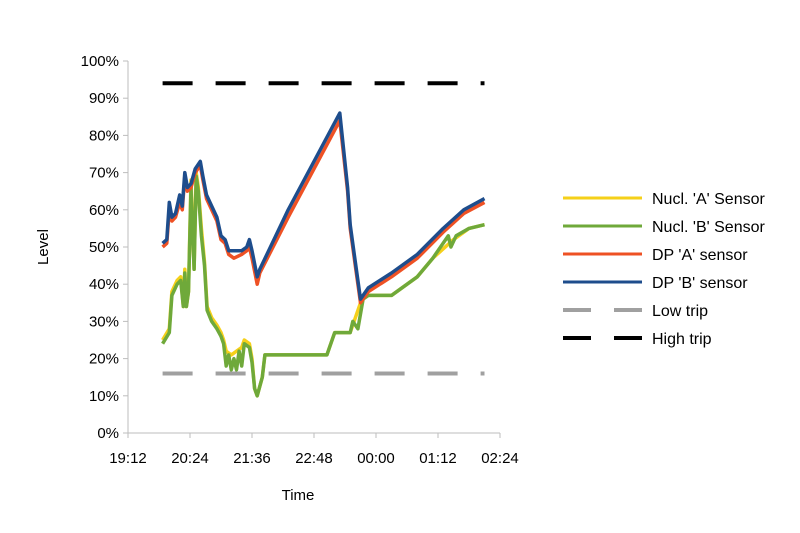 This screenshot has height=533, width=800. I want to click on y-tick-label: 0%, so click(108, 433).